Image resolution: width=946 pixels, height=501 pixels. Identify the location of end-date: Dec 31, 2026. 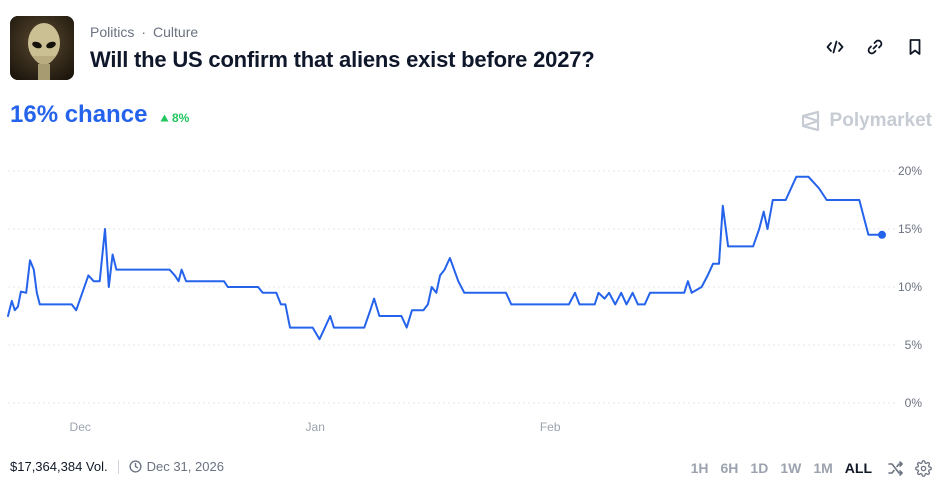
(176, 466).